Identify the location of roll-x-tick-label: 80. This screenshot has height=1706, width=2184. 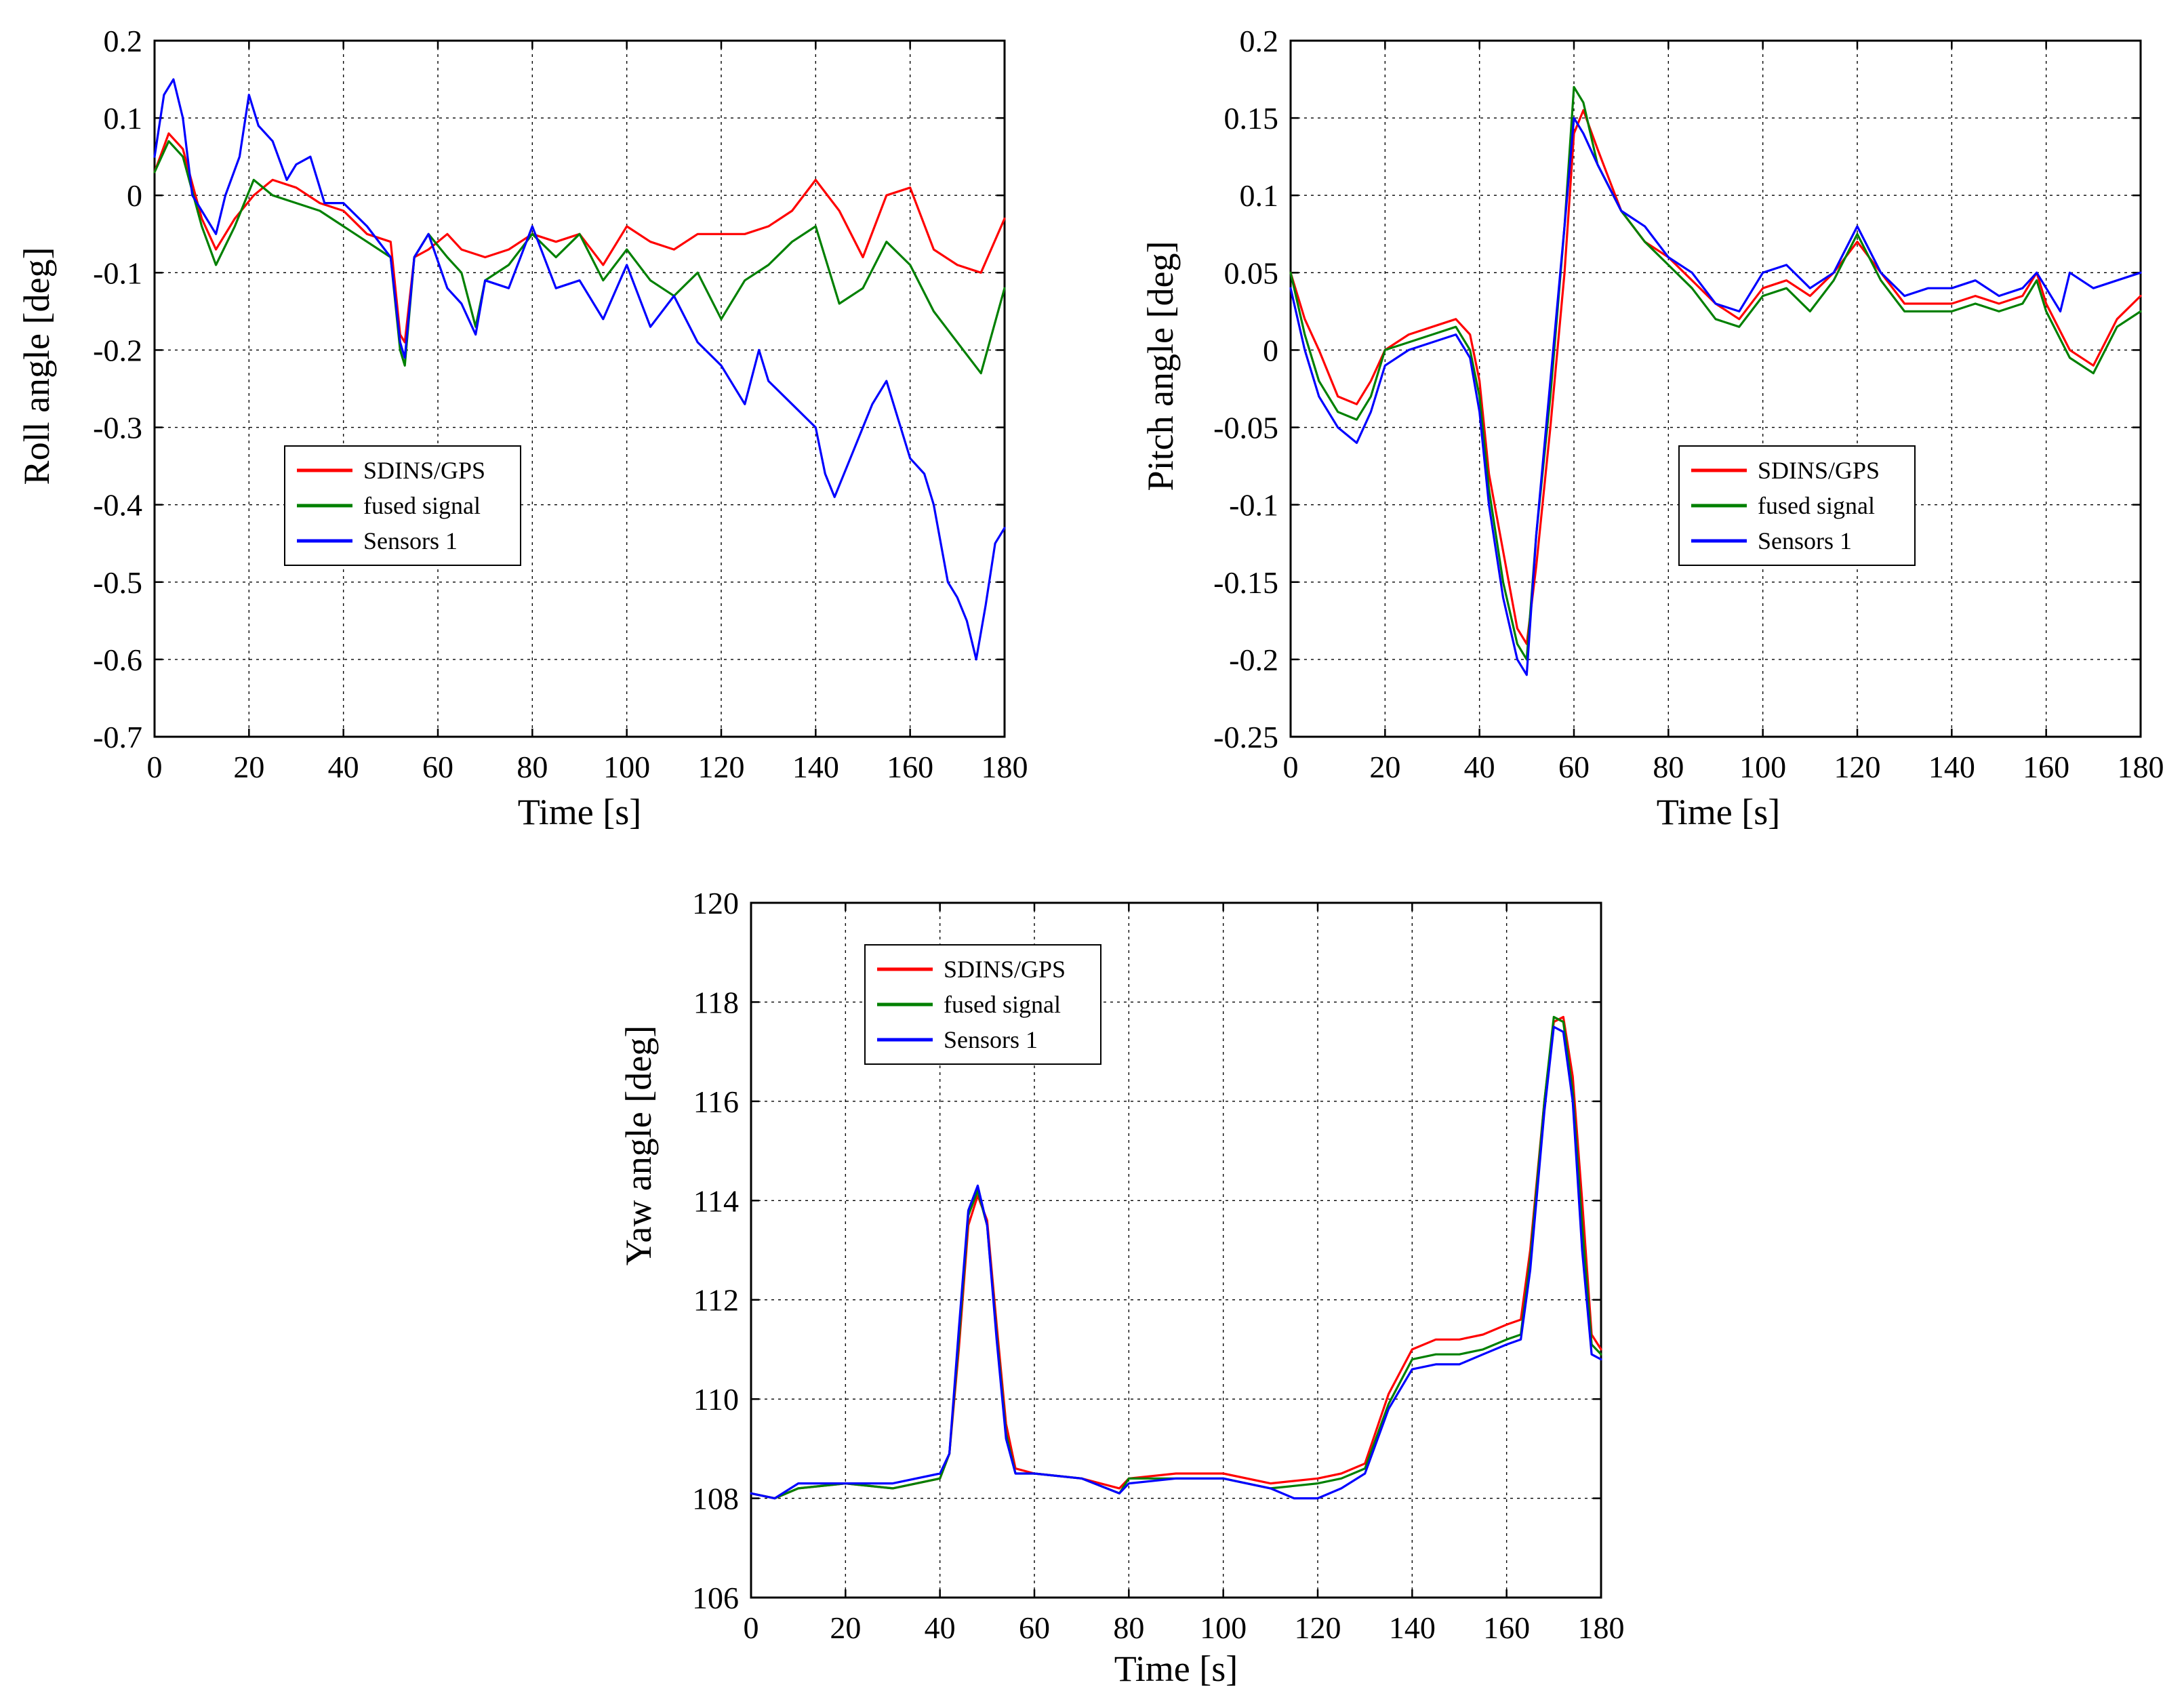
(532, 767).